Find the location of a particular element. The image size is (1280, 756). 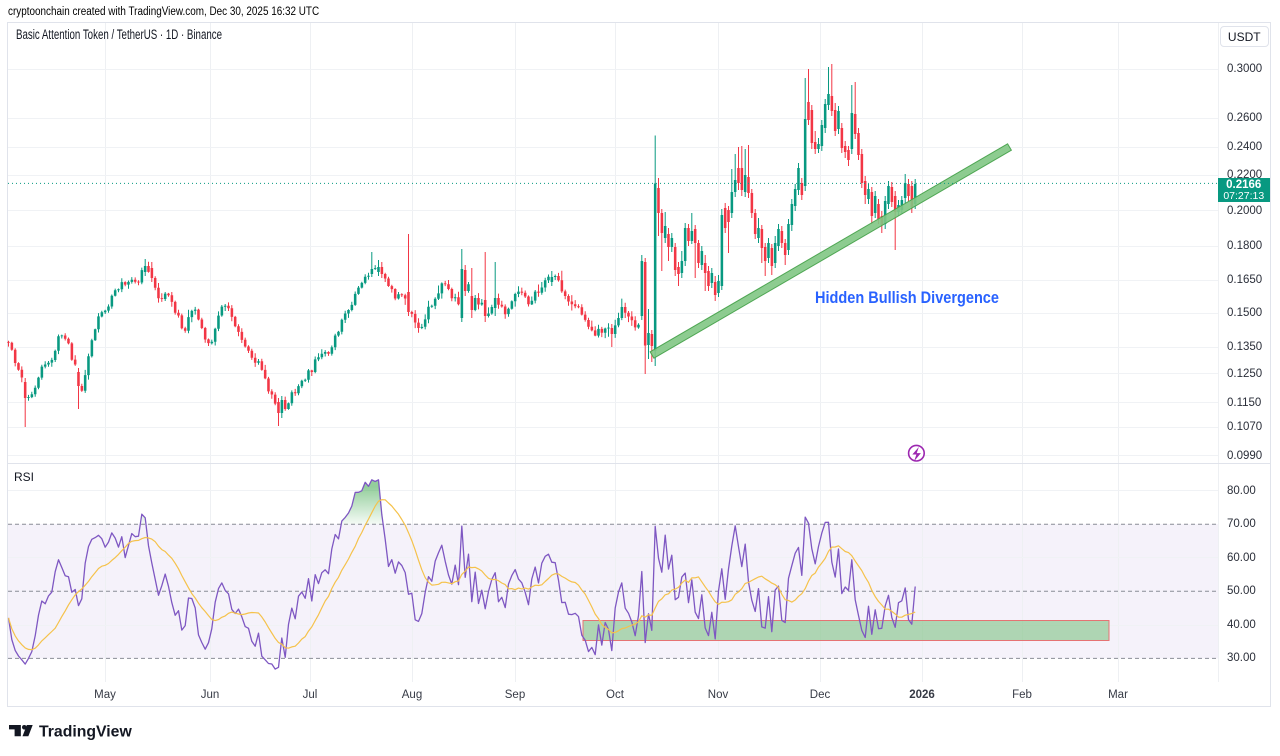

svg-text: TradingView is located at coordinates (85, 733).